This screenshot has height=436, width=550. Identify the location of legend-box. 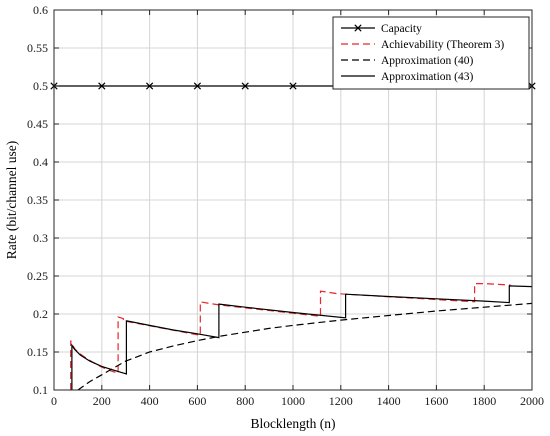
(431, 53).